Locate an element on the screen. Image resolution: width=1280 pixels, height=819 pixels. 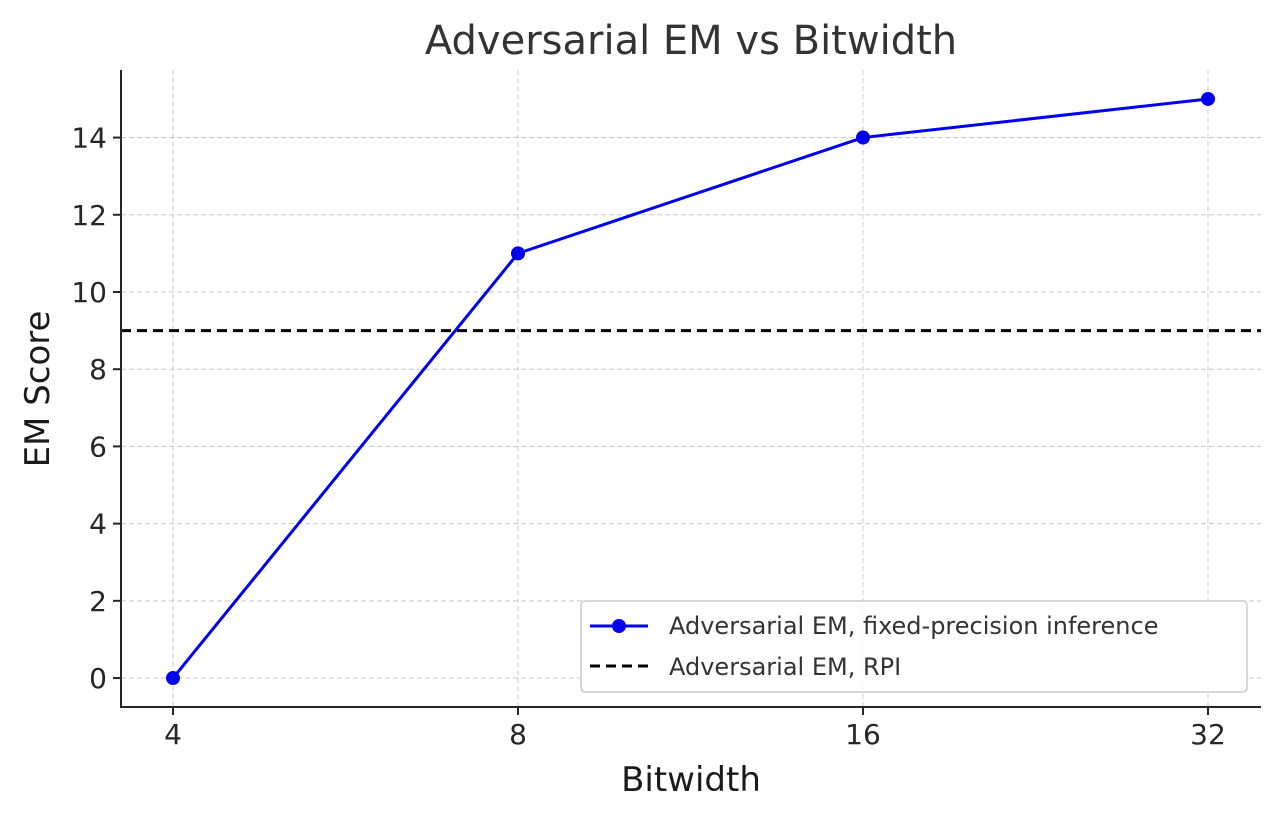
y-axis-title: EM Score is located at coordinates (38, 389).